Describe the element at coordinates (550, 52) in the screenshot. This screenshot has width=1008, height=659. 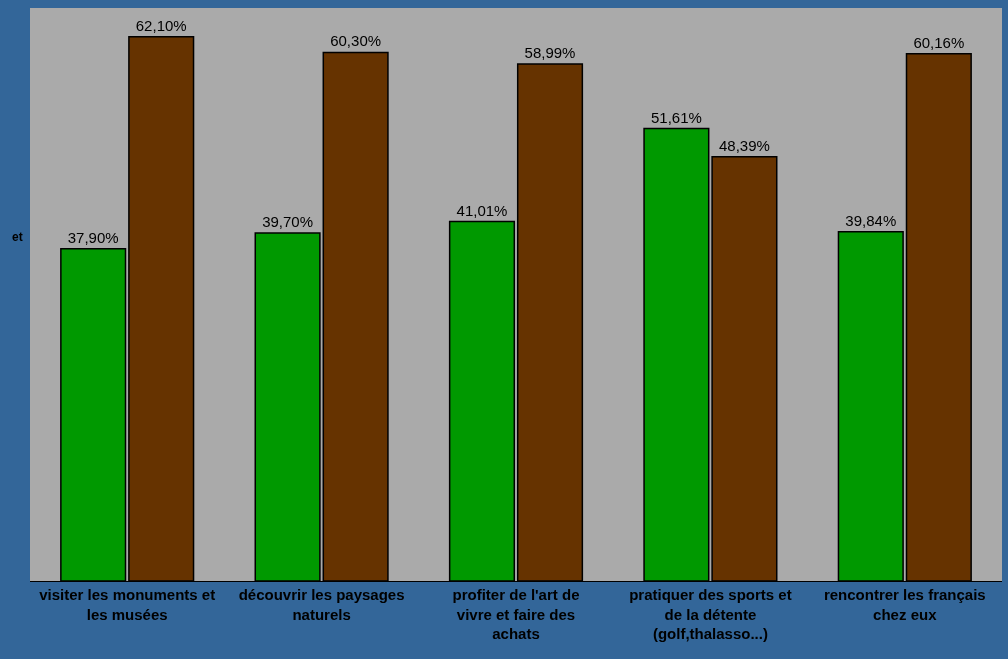
I see `data-label: 58,99%` at that location.